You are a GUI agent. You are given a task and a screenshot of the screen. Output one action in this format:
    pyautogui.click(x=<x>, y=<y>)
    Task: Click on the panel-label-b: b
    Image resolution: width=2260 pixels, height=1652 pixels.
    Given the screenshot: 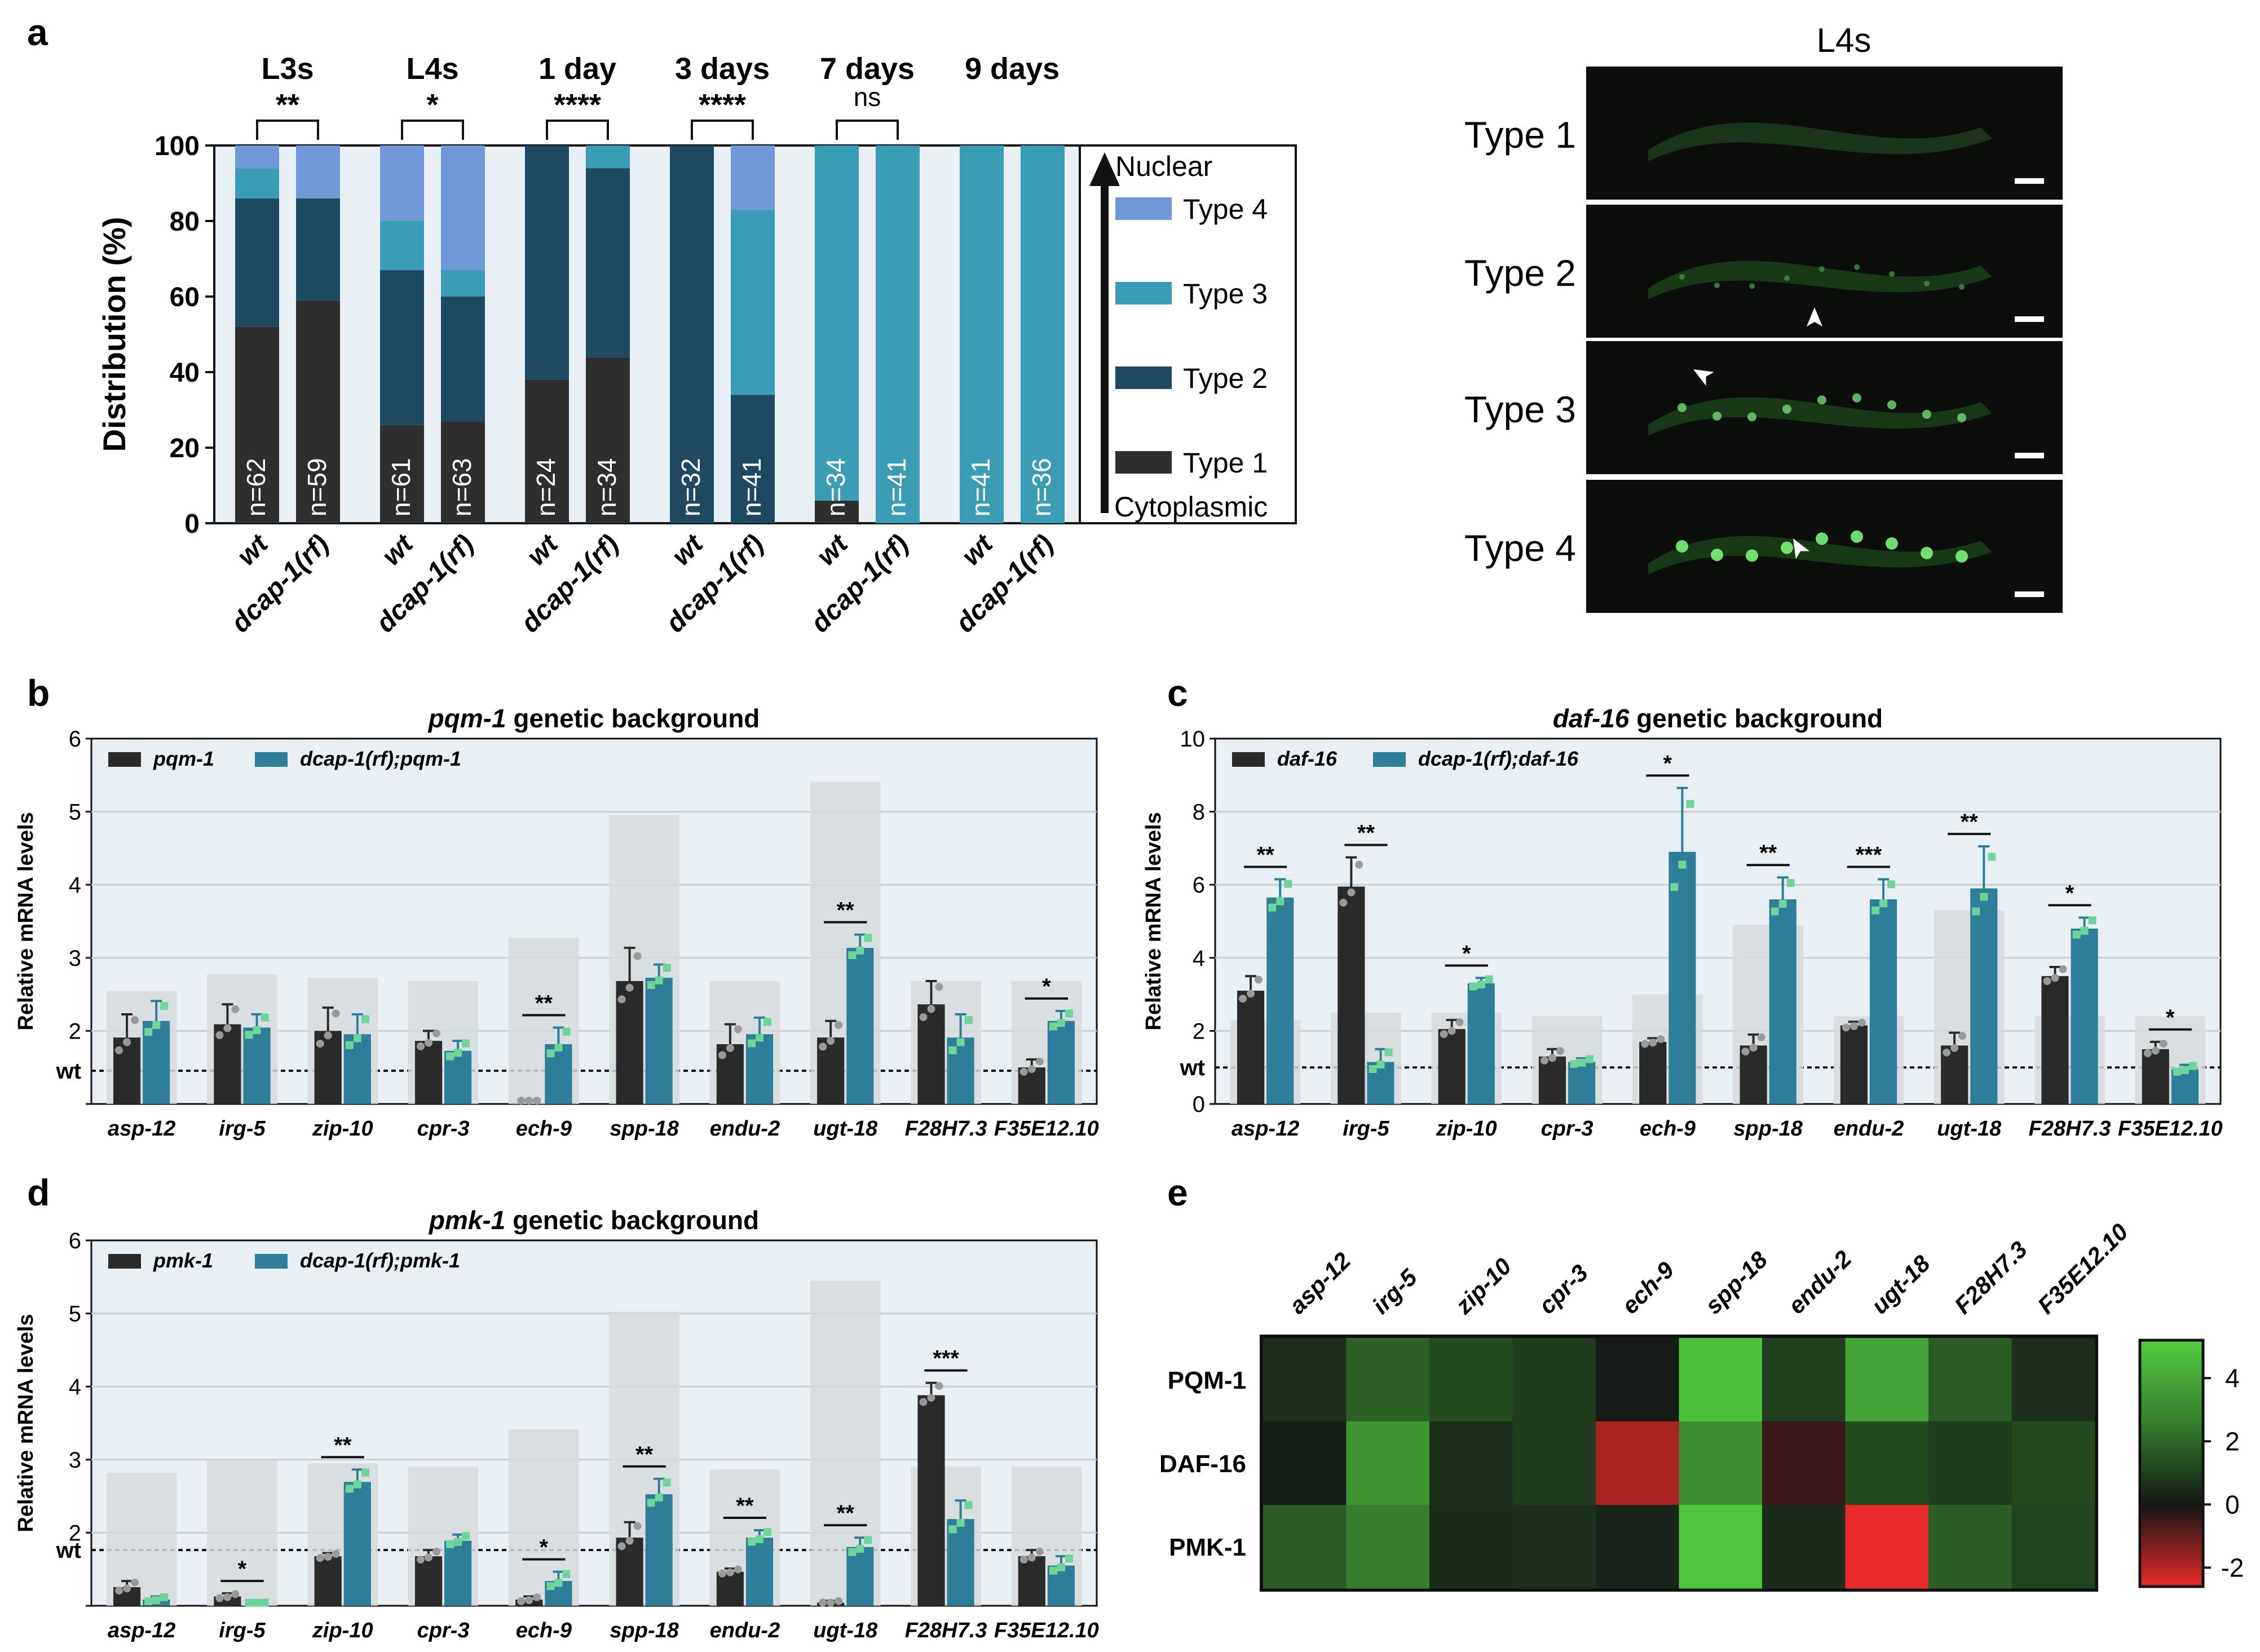 What is the action you would take?
    pyautogui.click(x=39, y=693)
    